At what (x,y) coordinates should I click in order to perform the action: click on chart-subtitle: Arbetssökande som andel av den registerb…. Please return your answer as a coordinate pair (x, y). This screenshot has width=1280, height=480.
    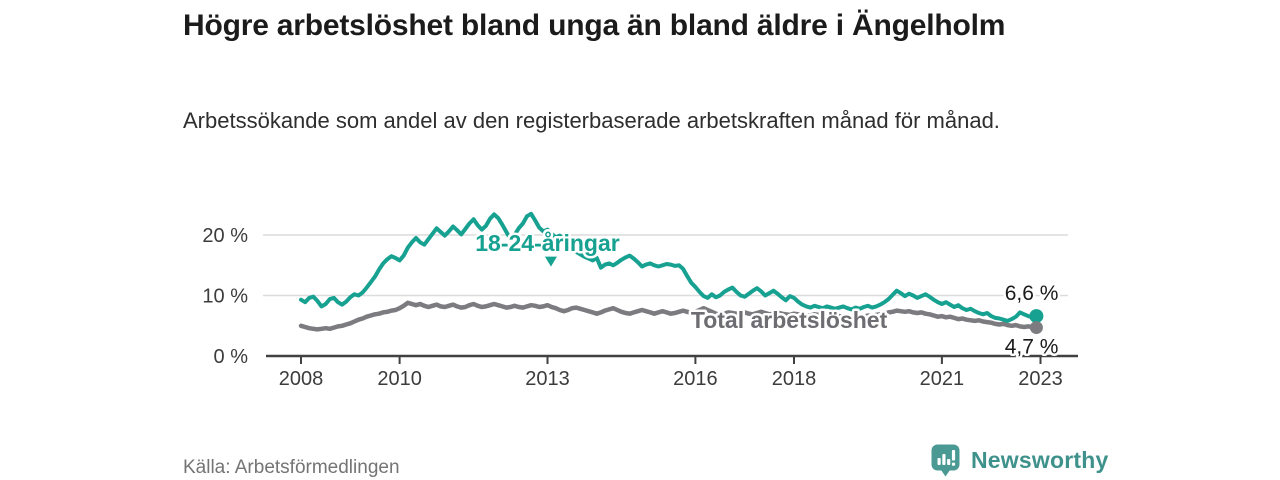
    Looking at the image, I should click on (591, 120).